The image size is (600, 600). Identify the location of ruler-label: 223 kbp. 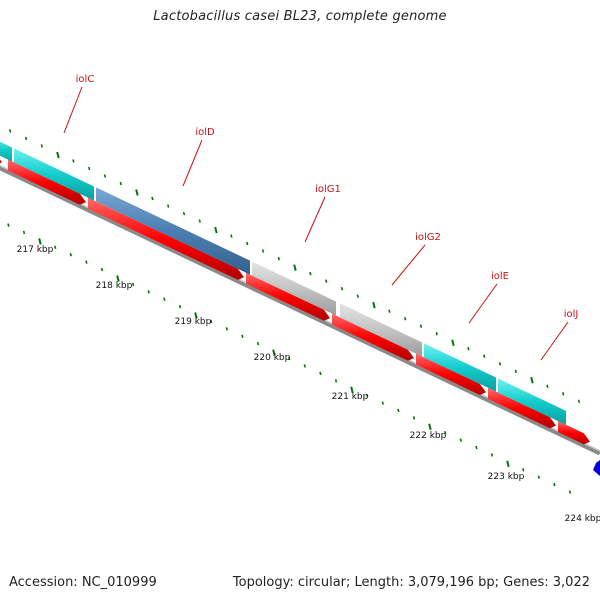
(506, 477).